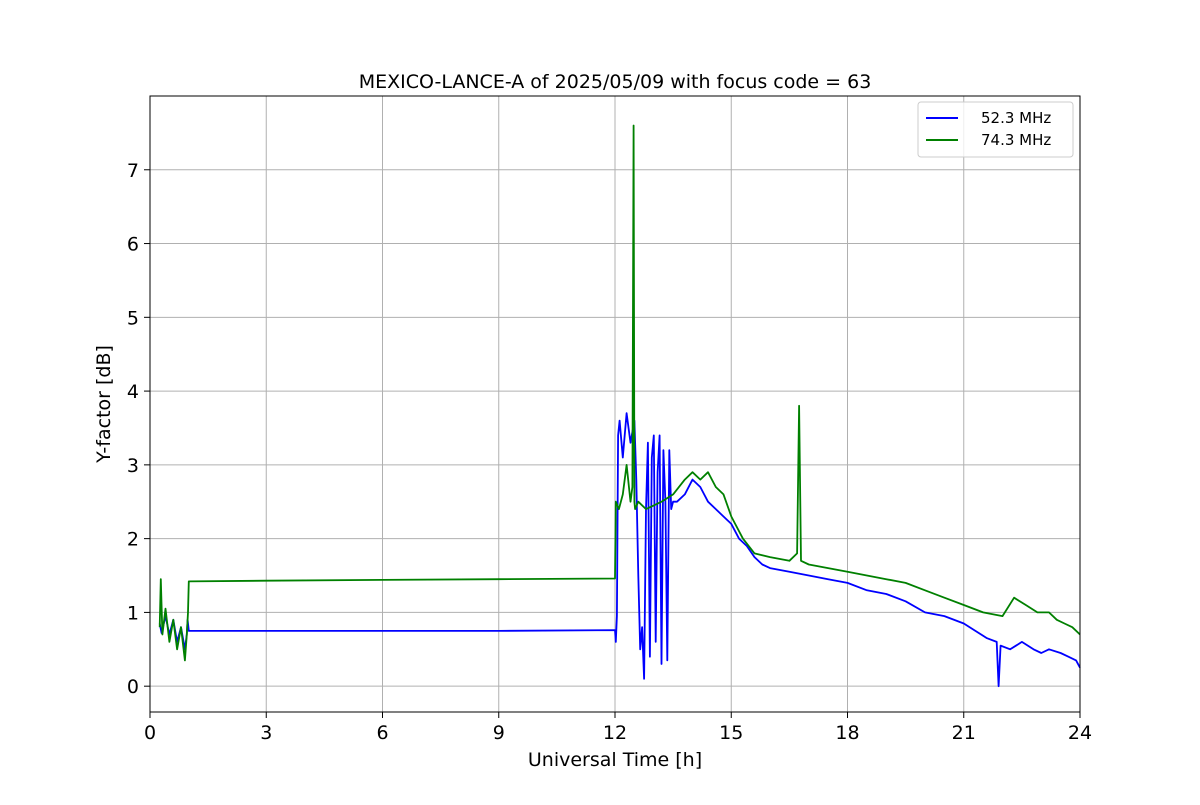  What do you see at coordinates (615, 733) in the screenshot?
I see `x-tick-label: 12` at bounding box center [615, 733].